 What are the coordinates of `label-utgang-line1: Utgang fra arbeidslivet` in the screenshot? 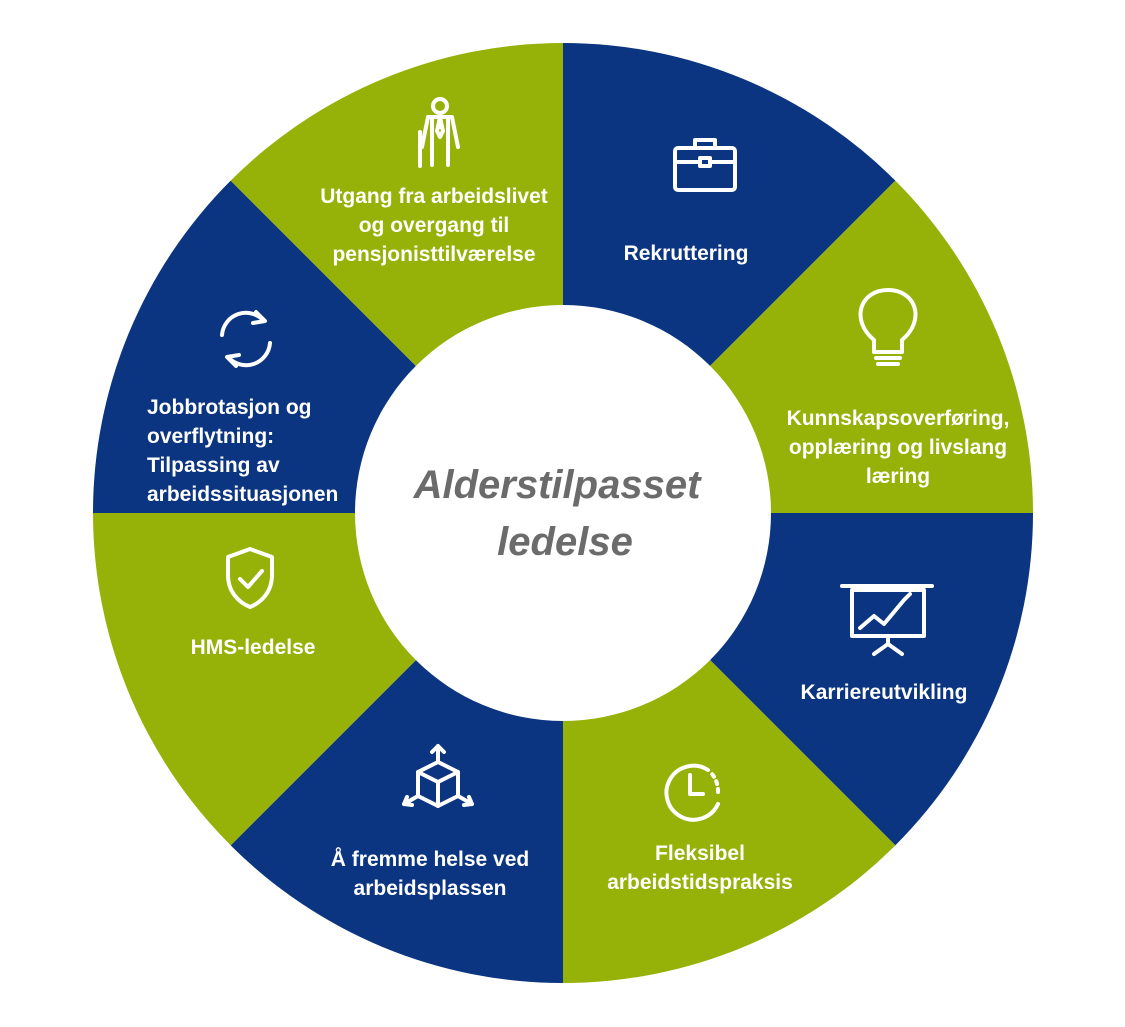 It's located at (434, 196).